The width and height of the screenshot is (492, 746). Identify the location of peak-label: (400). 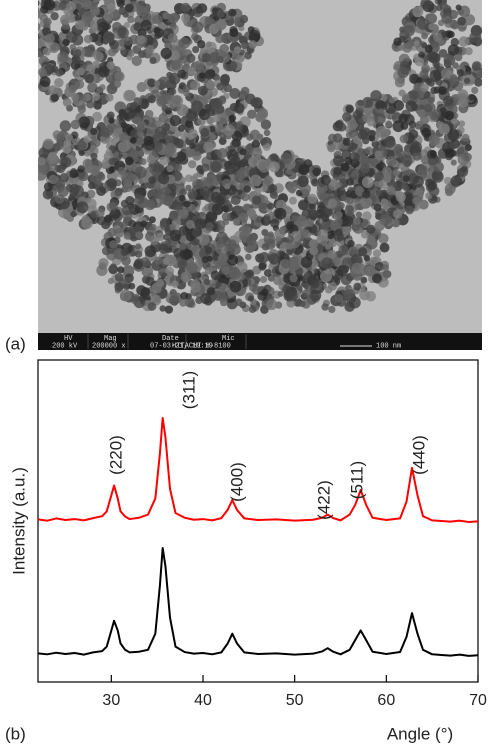
(236, 482).